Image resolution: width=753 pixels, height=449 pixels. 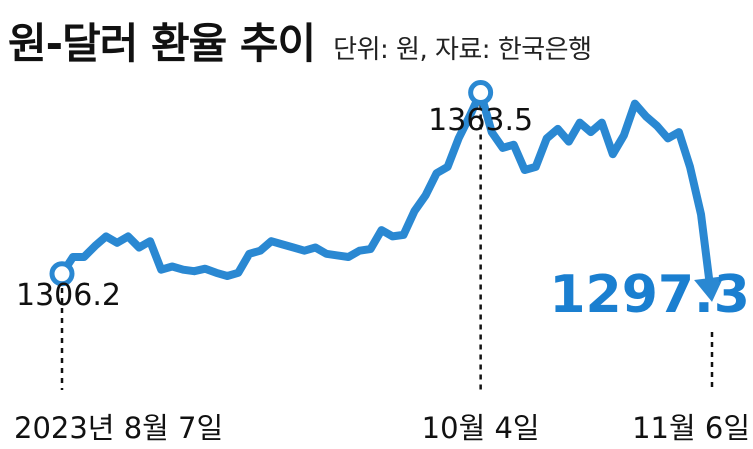 What do you see at coordinates (481, 428) in the screenshot?
I see `x-tick-label: 10월 4일` at bounding box center [481, 428].